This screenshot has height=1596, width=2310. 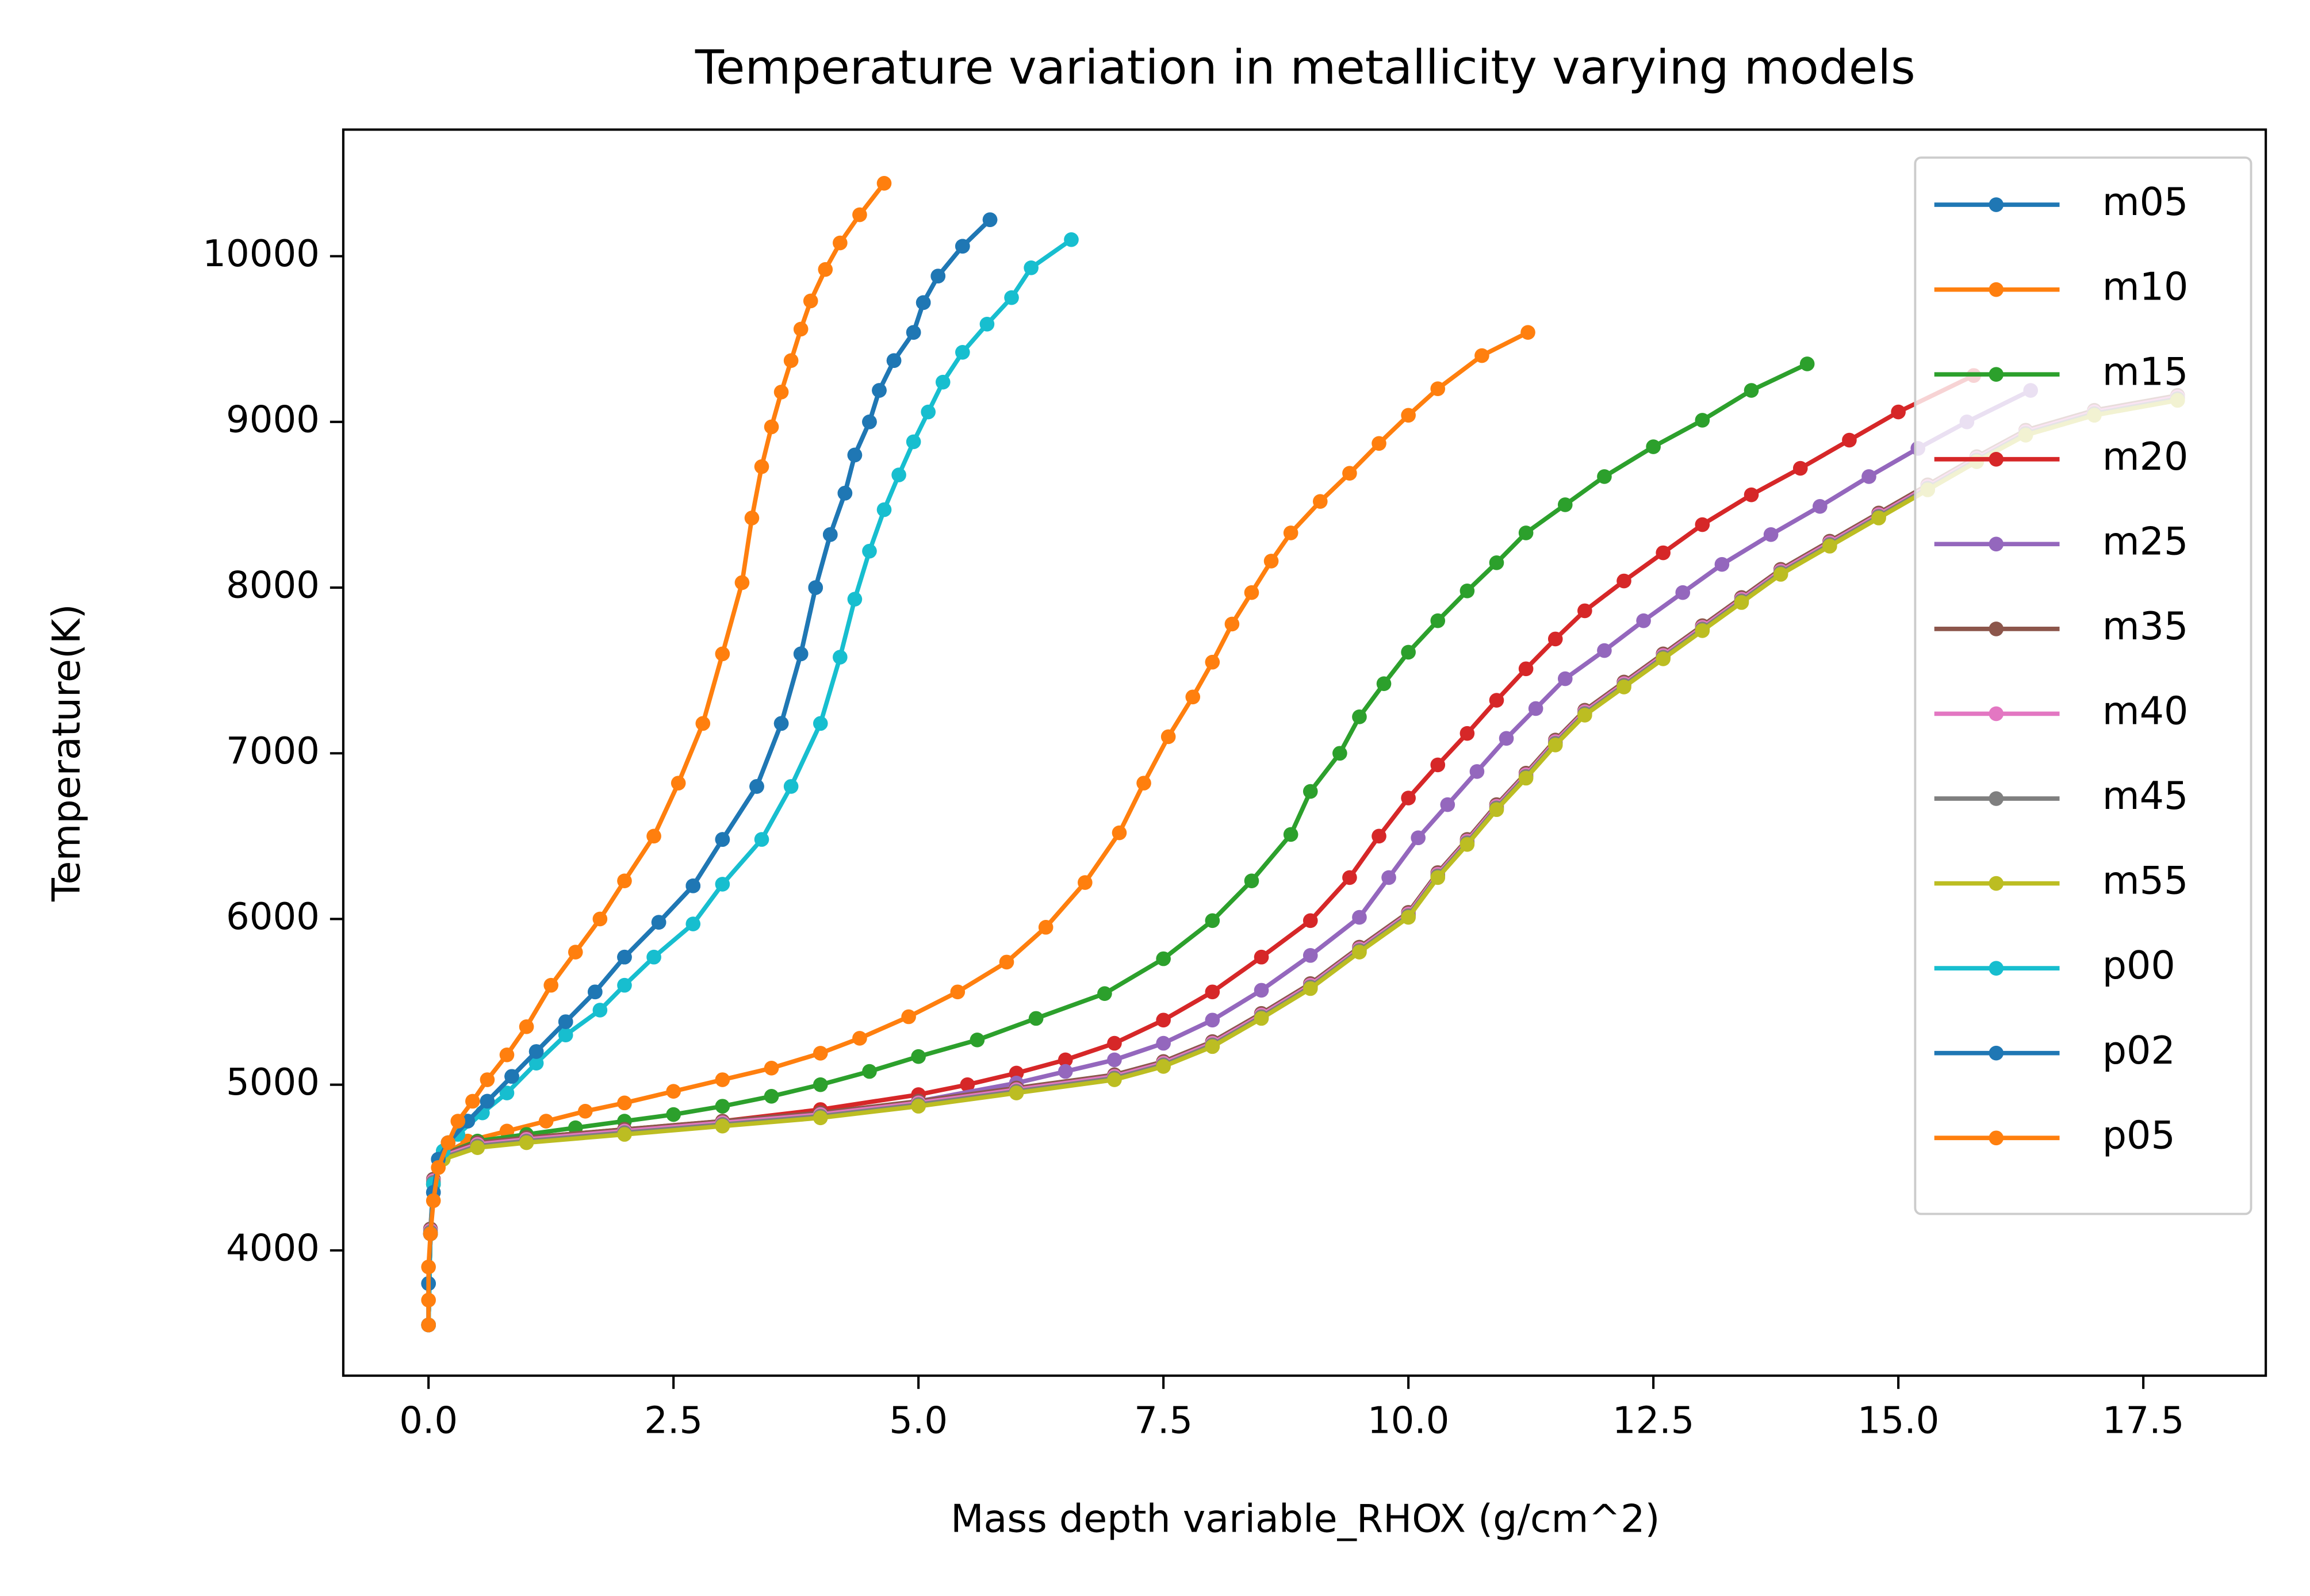 What do you see at coordinates (1653, 1420) in the screenshot?
I see `x-tick-label: 12.5` at bounding box center [1653, 1420].